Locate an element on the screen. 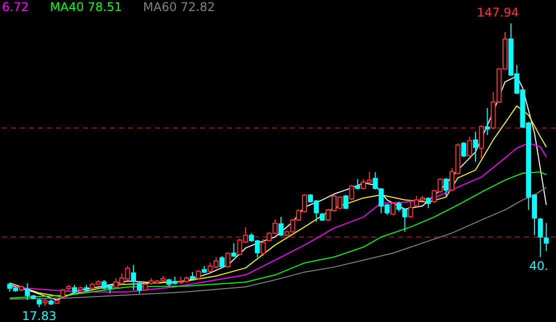  text: MA60 72.82 is located at coordinates (179, 7).